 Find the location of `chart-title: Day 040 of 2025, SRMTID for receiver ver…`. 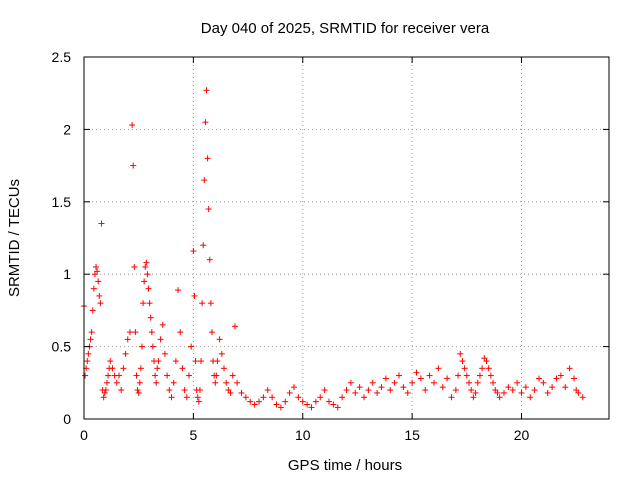

chart-title: Day 040 of 2025, SRMTID for receiver ver… is located at coordinates (345, 28).